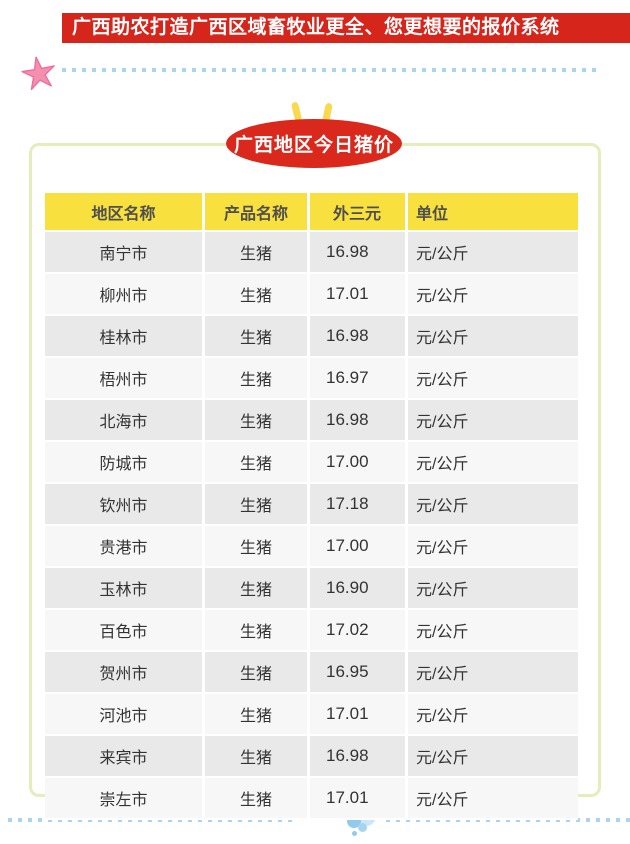 The height and width of the screenshot is (844, 630). Describe the element at coordinates (359, 589) in the screenshot. I see `table-cell: 16.90` at that location.